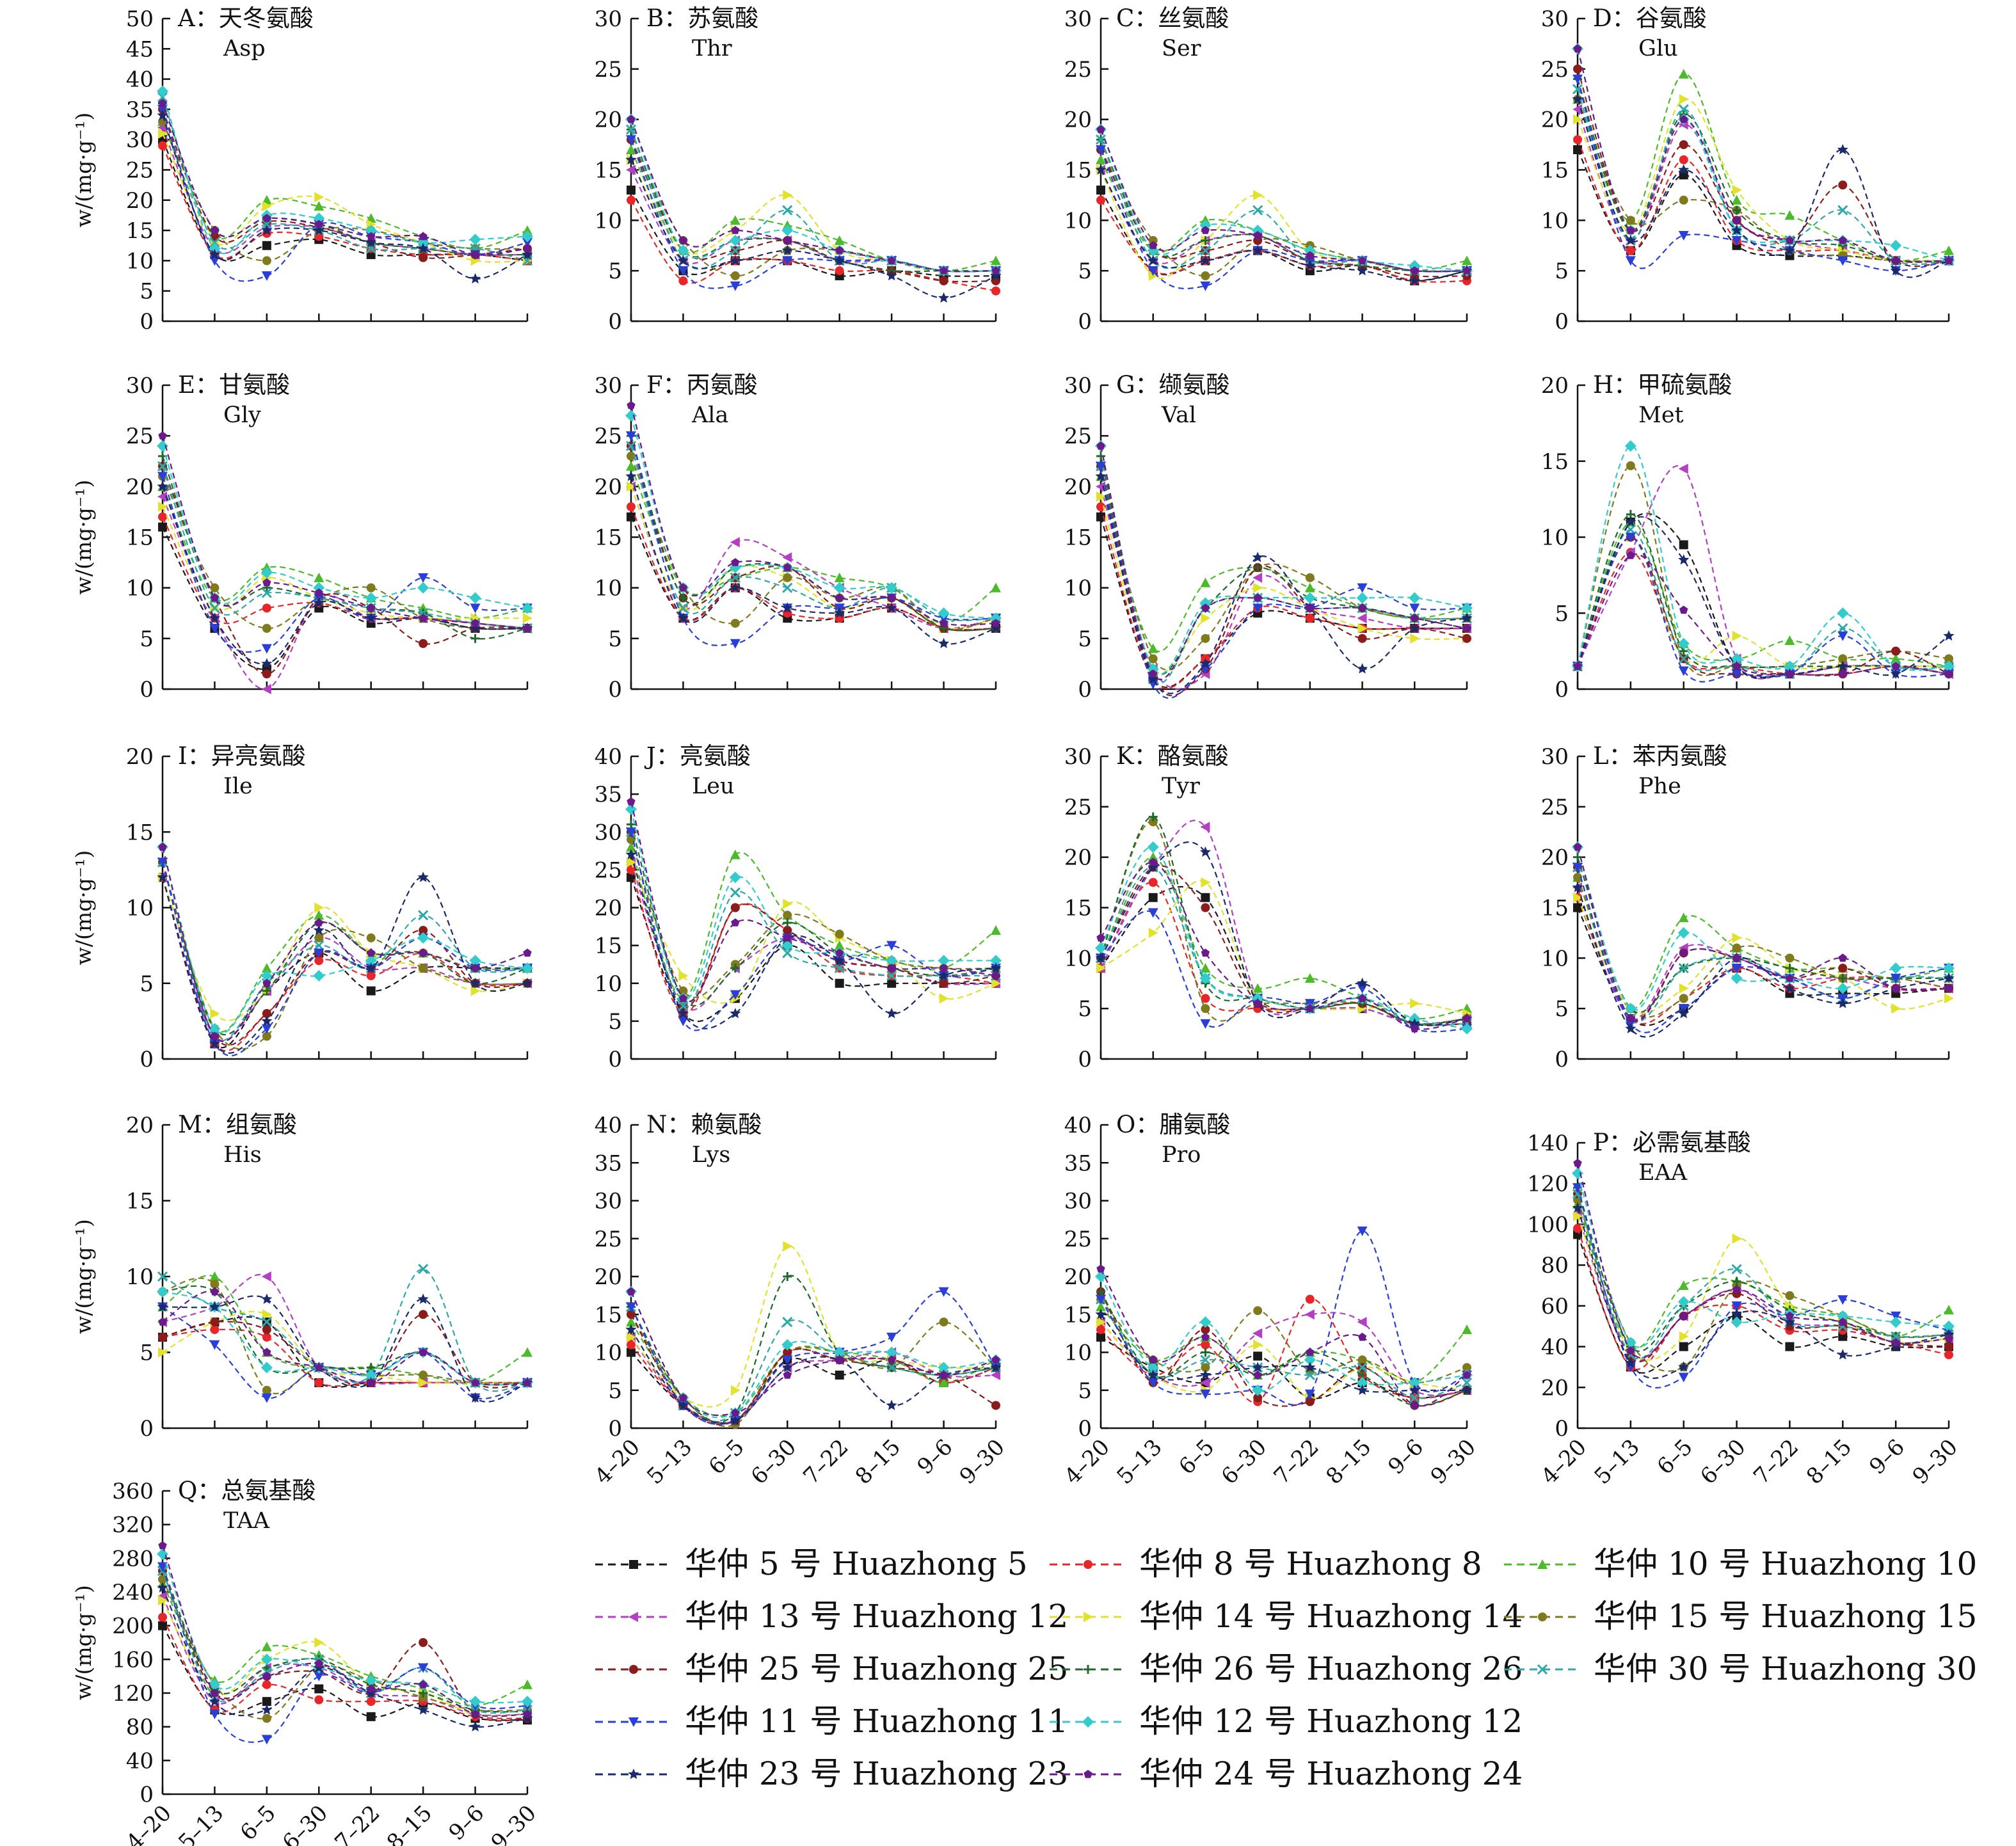  I want to click on legend-item: 华仲 30 号 Huazhong 30, so click(1740, 1668).